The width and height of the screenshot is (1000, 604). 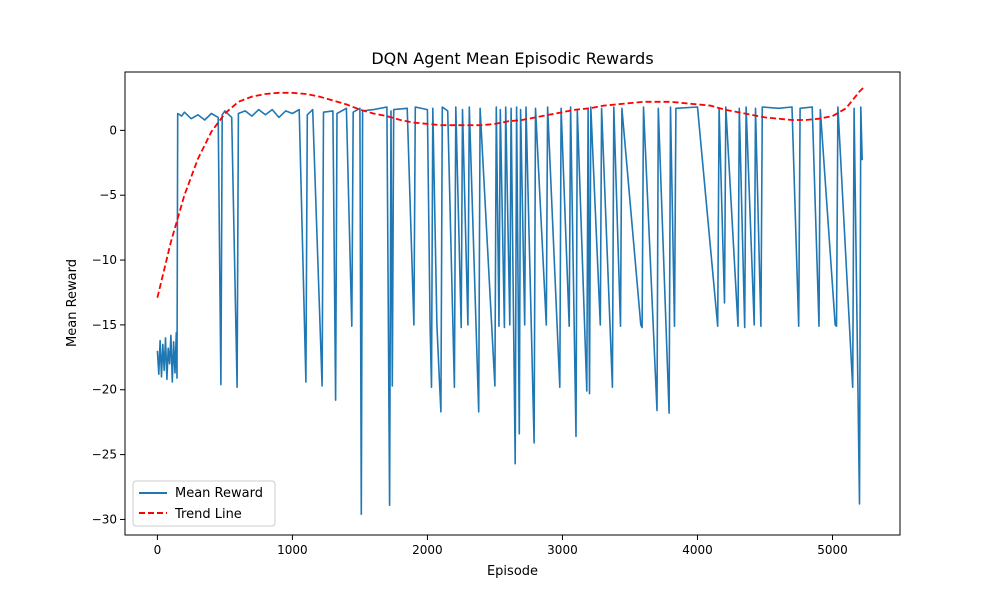 What do you see at coordinates (72, 303) in the screenshot?
I see `y-axis-label: Mean Reward` at bounding box center [72, 303].